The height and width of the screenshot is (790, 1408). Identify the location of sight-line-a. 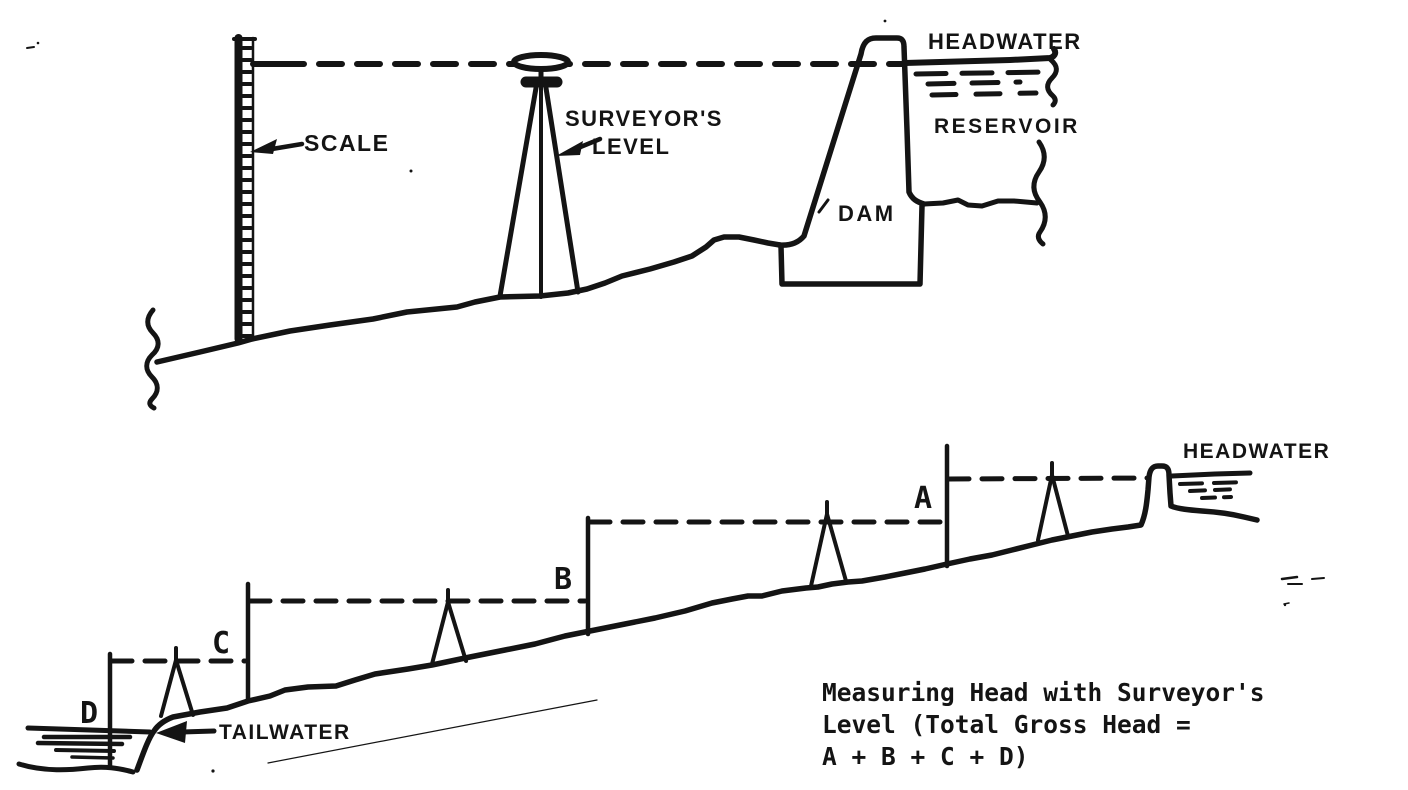
(1048, 478).